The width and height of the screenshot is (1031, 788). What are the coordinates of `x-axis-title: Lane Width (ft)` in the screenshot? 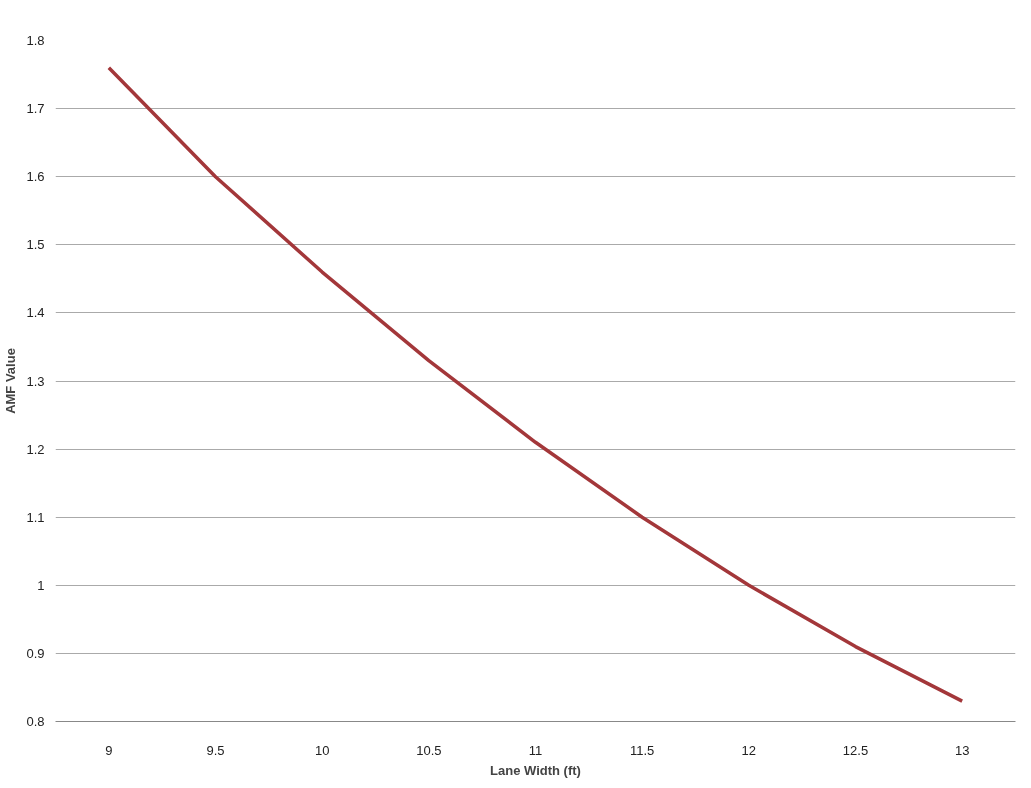 It's located at (535, 770).